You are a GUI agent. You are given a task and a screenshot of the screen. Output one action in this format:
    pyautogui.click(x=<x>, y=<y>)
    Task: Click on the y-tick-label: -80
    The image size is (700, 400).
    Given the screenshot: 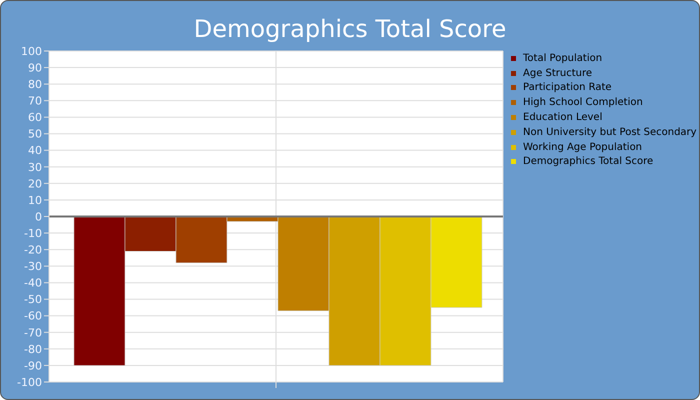 What is the action you would take?
    pyautogui.click(x=33, y=349)
    